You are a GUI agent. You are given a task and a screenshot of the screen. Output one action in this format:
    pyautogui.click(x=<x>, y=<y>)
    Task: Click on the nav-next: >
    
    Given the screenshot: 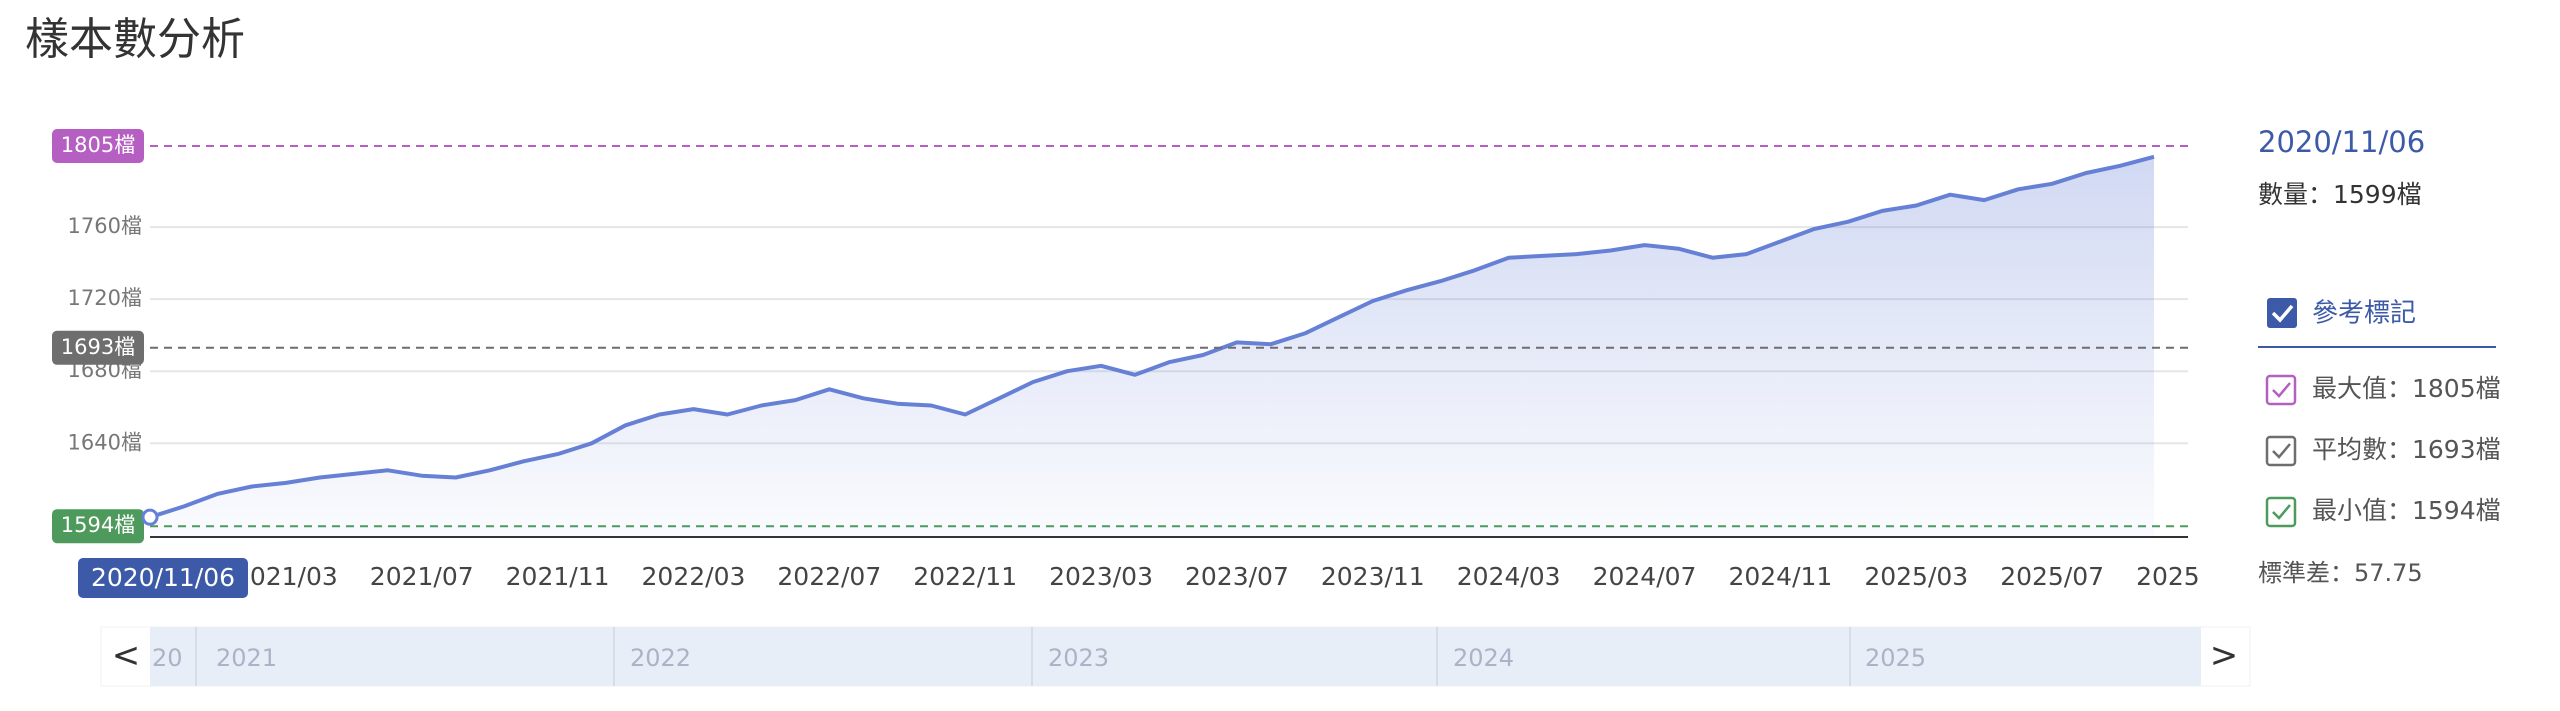 What is the action you would take?
    pyautogui.click(x=2224, y=656)
    